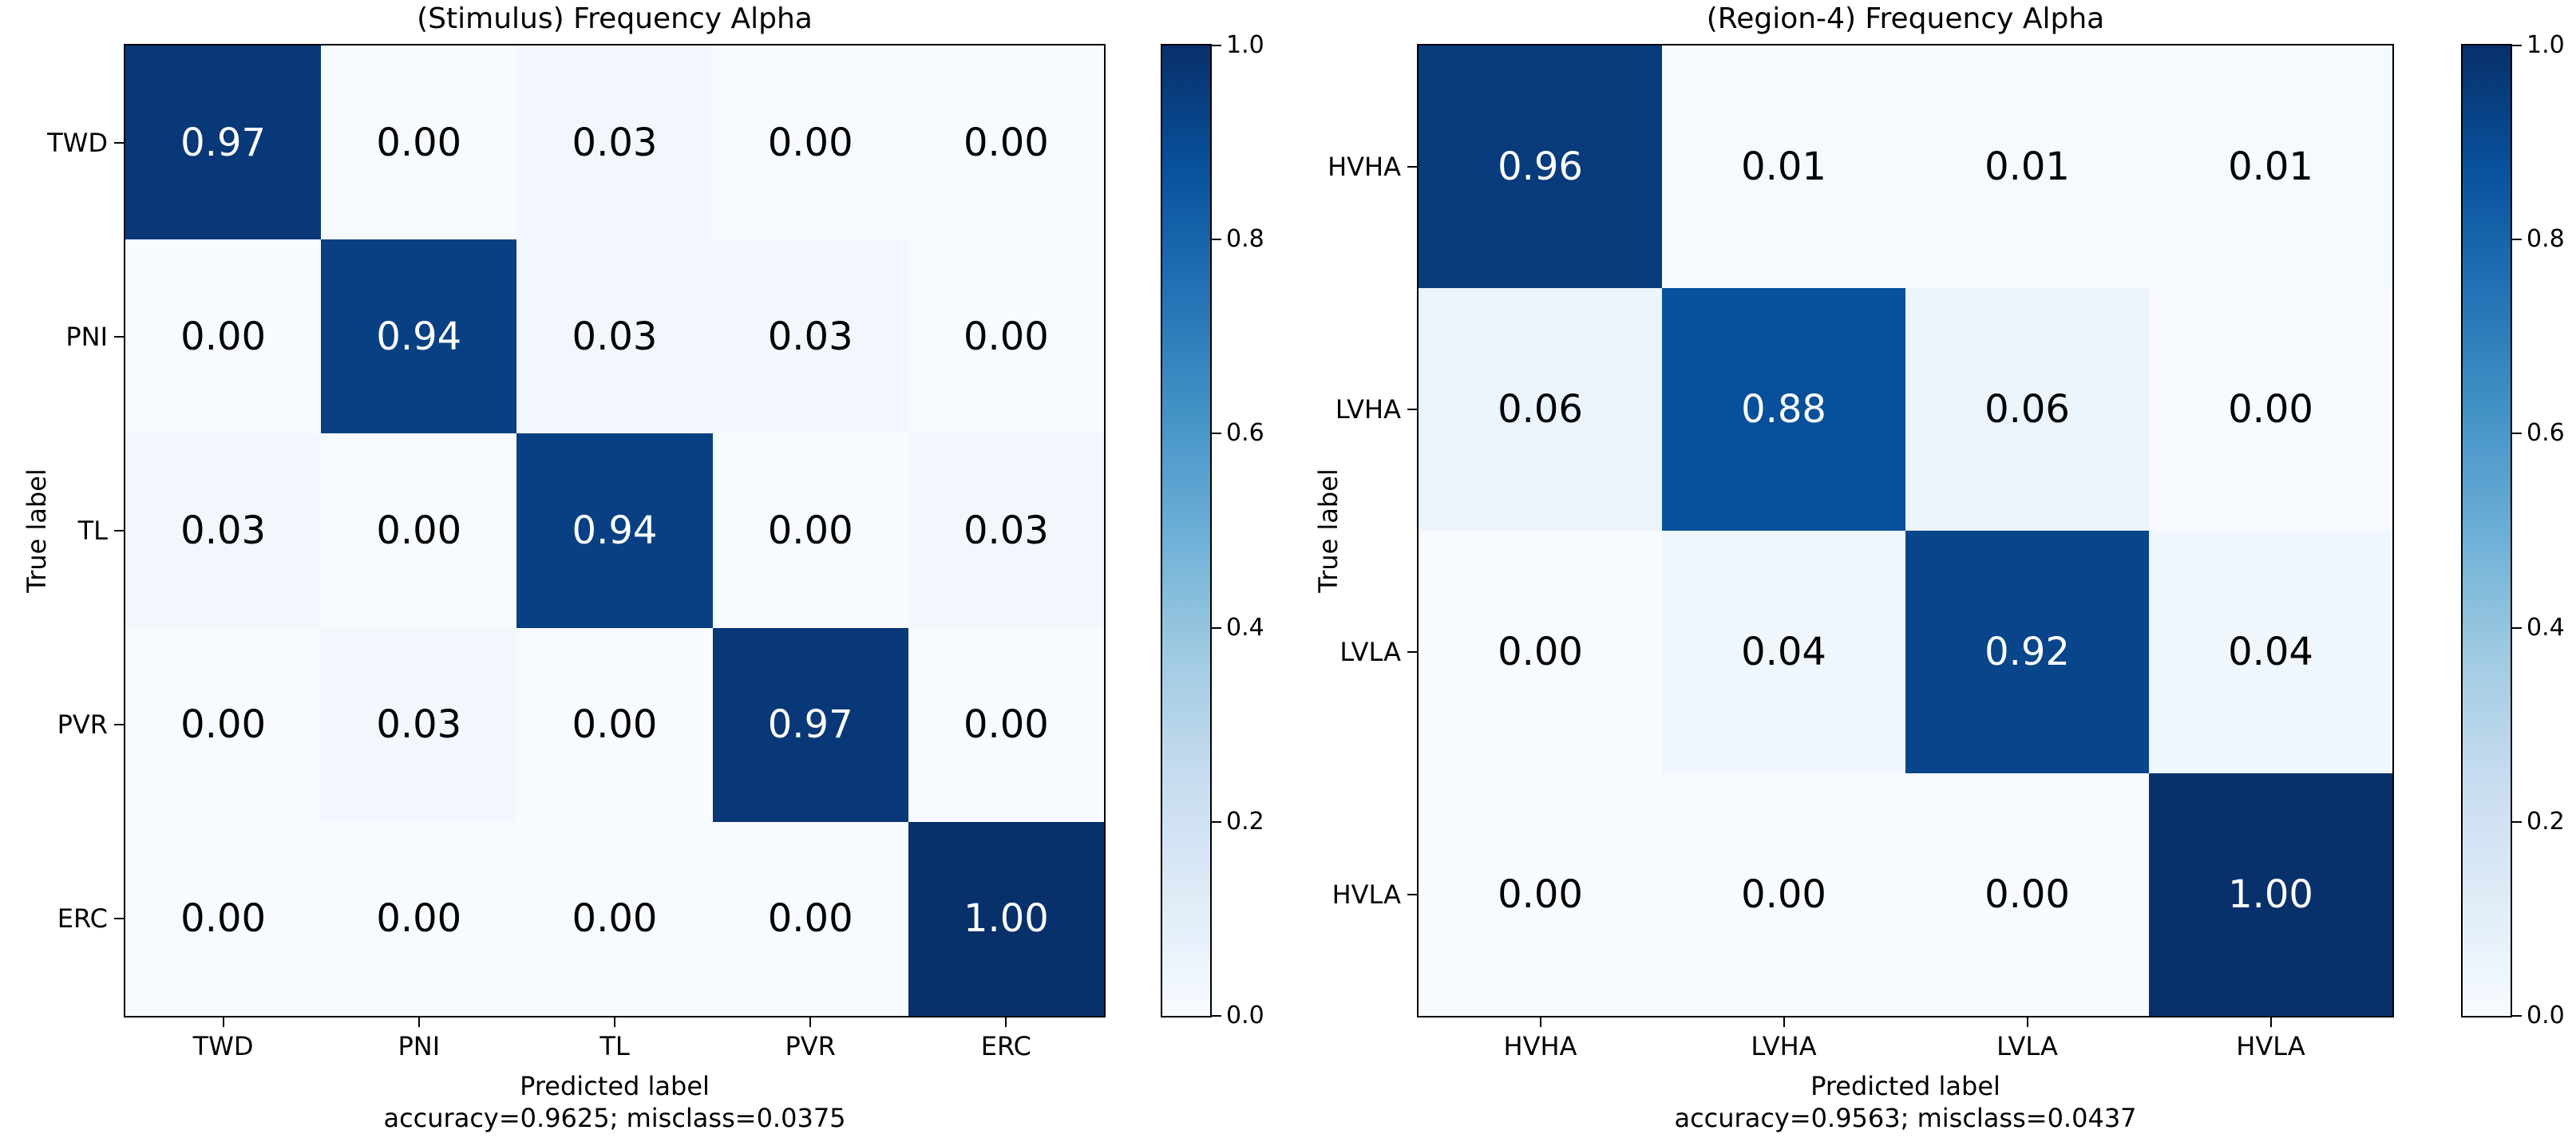  I want to click on x-tick-label: HVLA, so click(2271, 1046).